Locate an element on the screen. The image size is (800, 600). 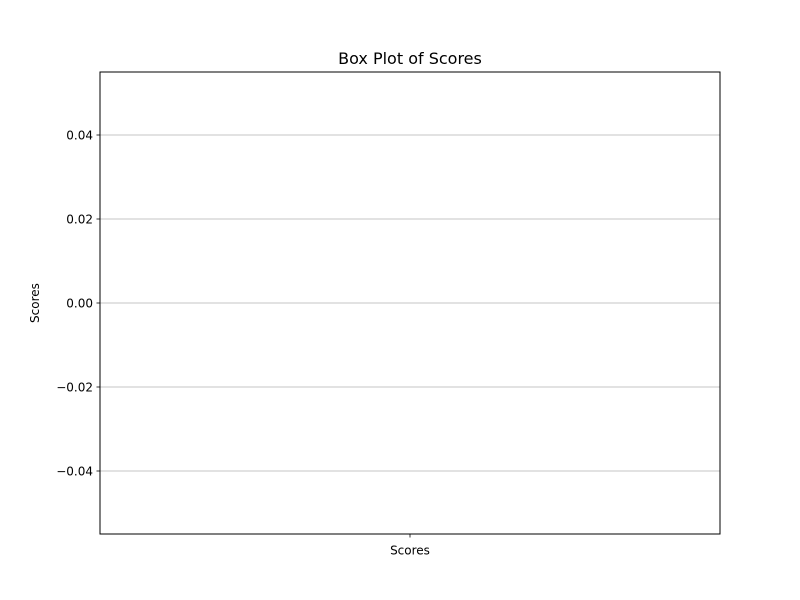
x-axis: Scores is located at coordinates (410, 546).